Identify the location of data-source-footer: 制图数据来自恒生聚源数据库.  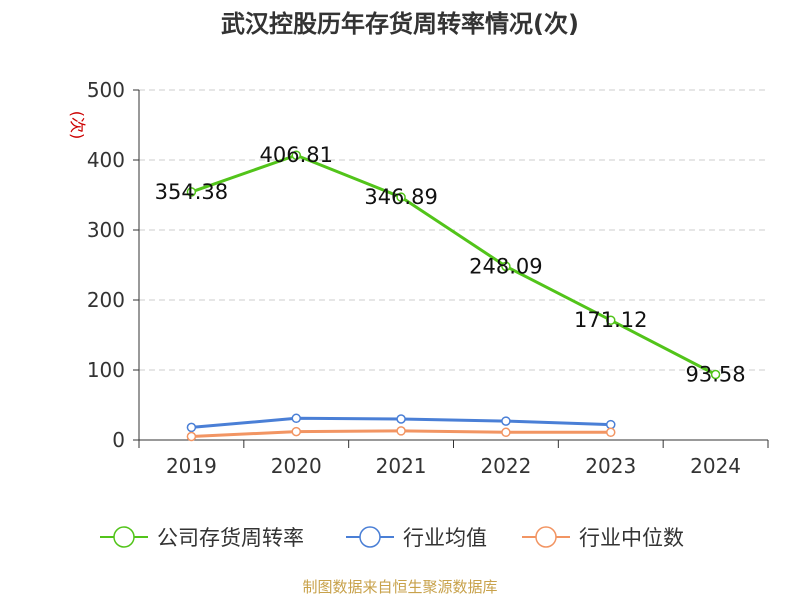
(400, 587).